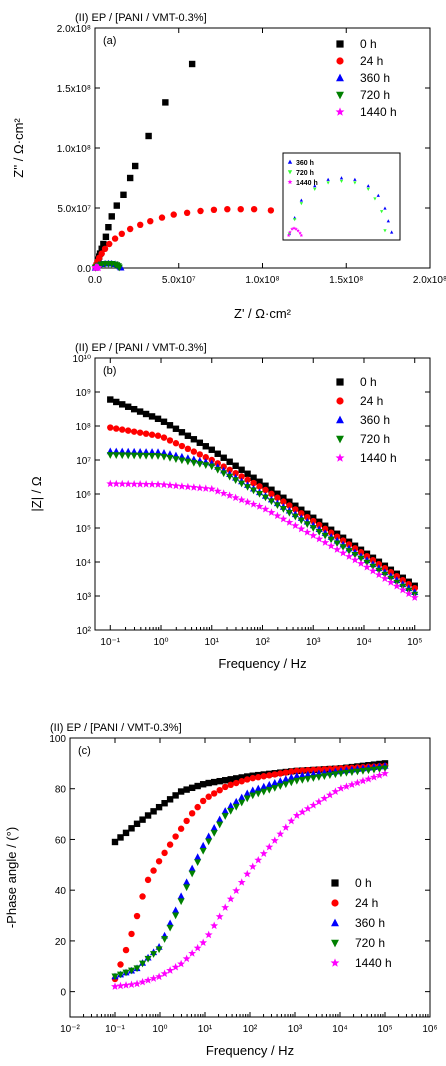  What do you see at coordinates (262, 663) in the screenshot?
I see `x-axis-label: Frequency / Hz` at bounding box center [262, 663].